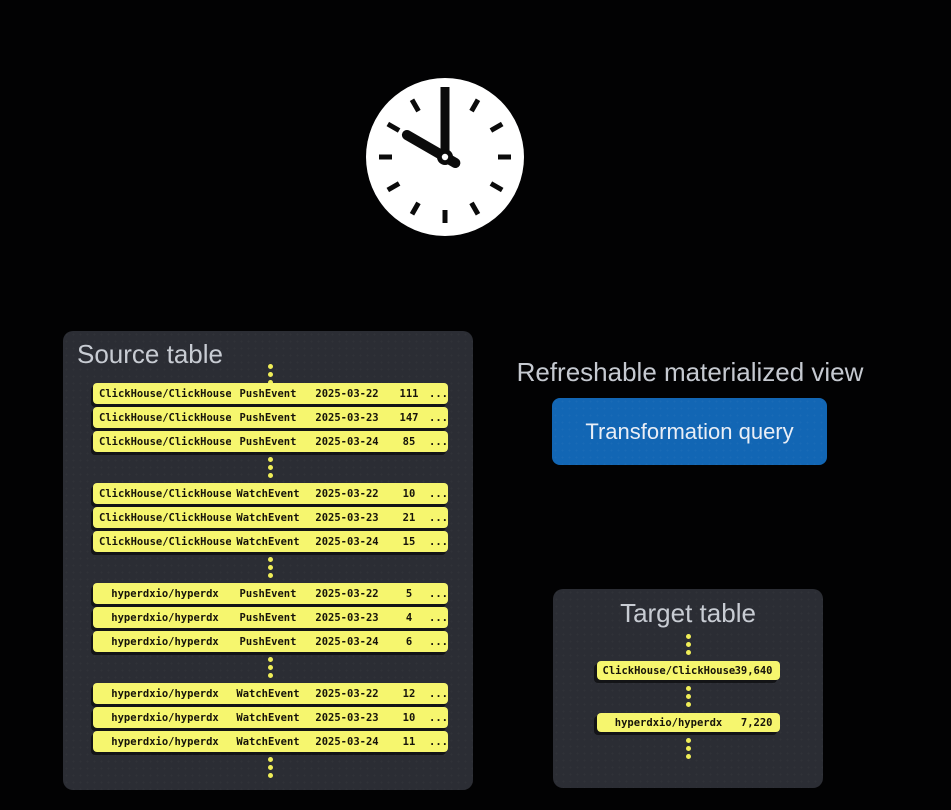 The height and width of the screenshot is (810, 951). Describe the element at coordinates (409, 593) in the screenshot. I see `cell-count: 5` at that location.